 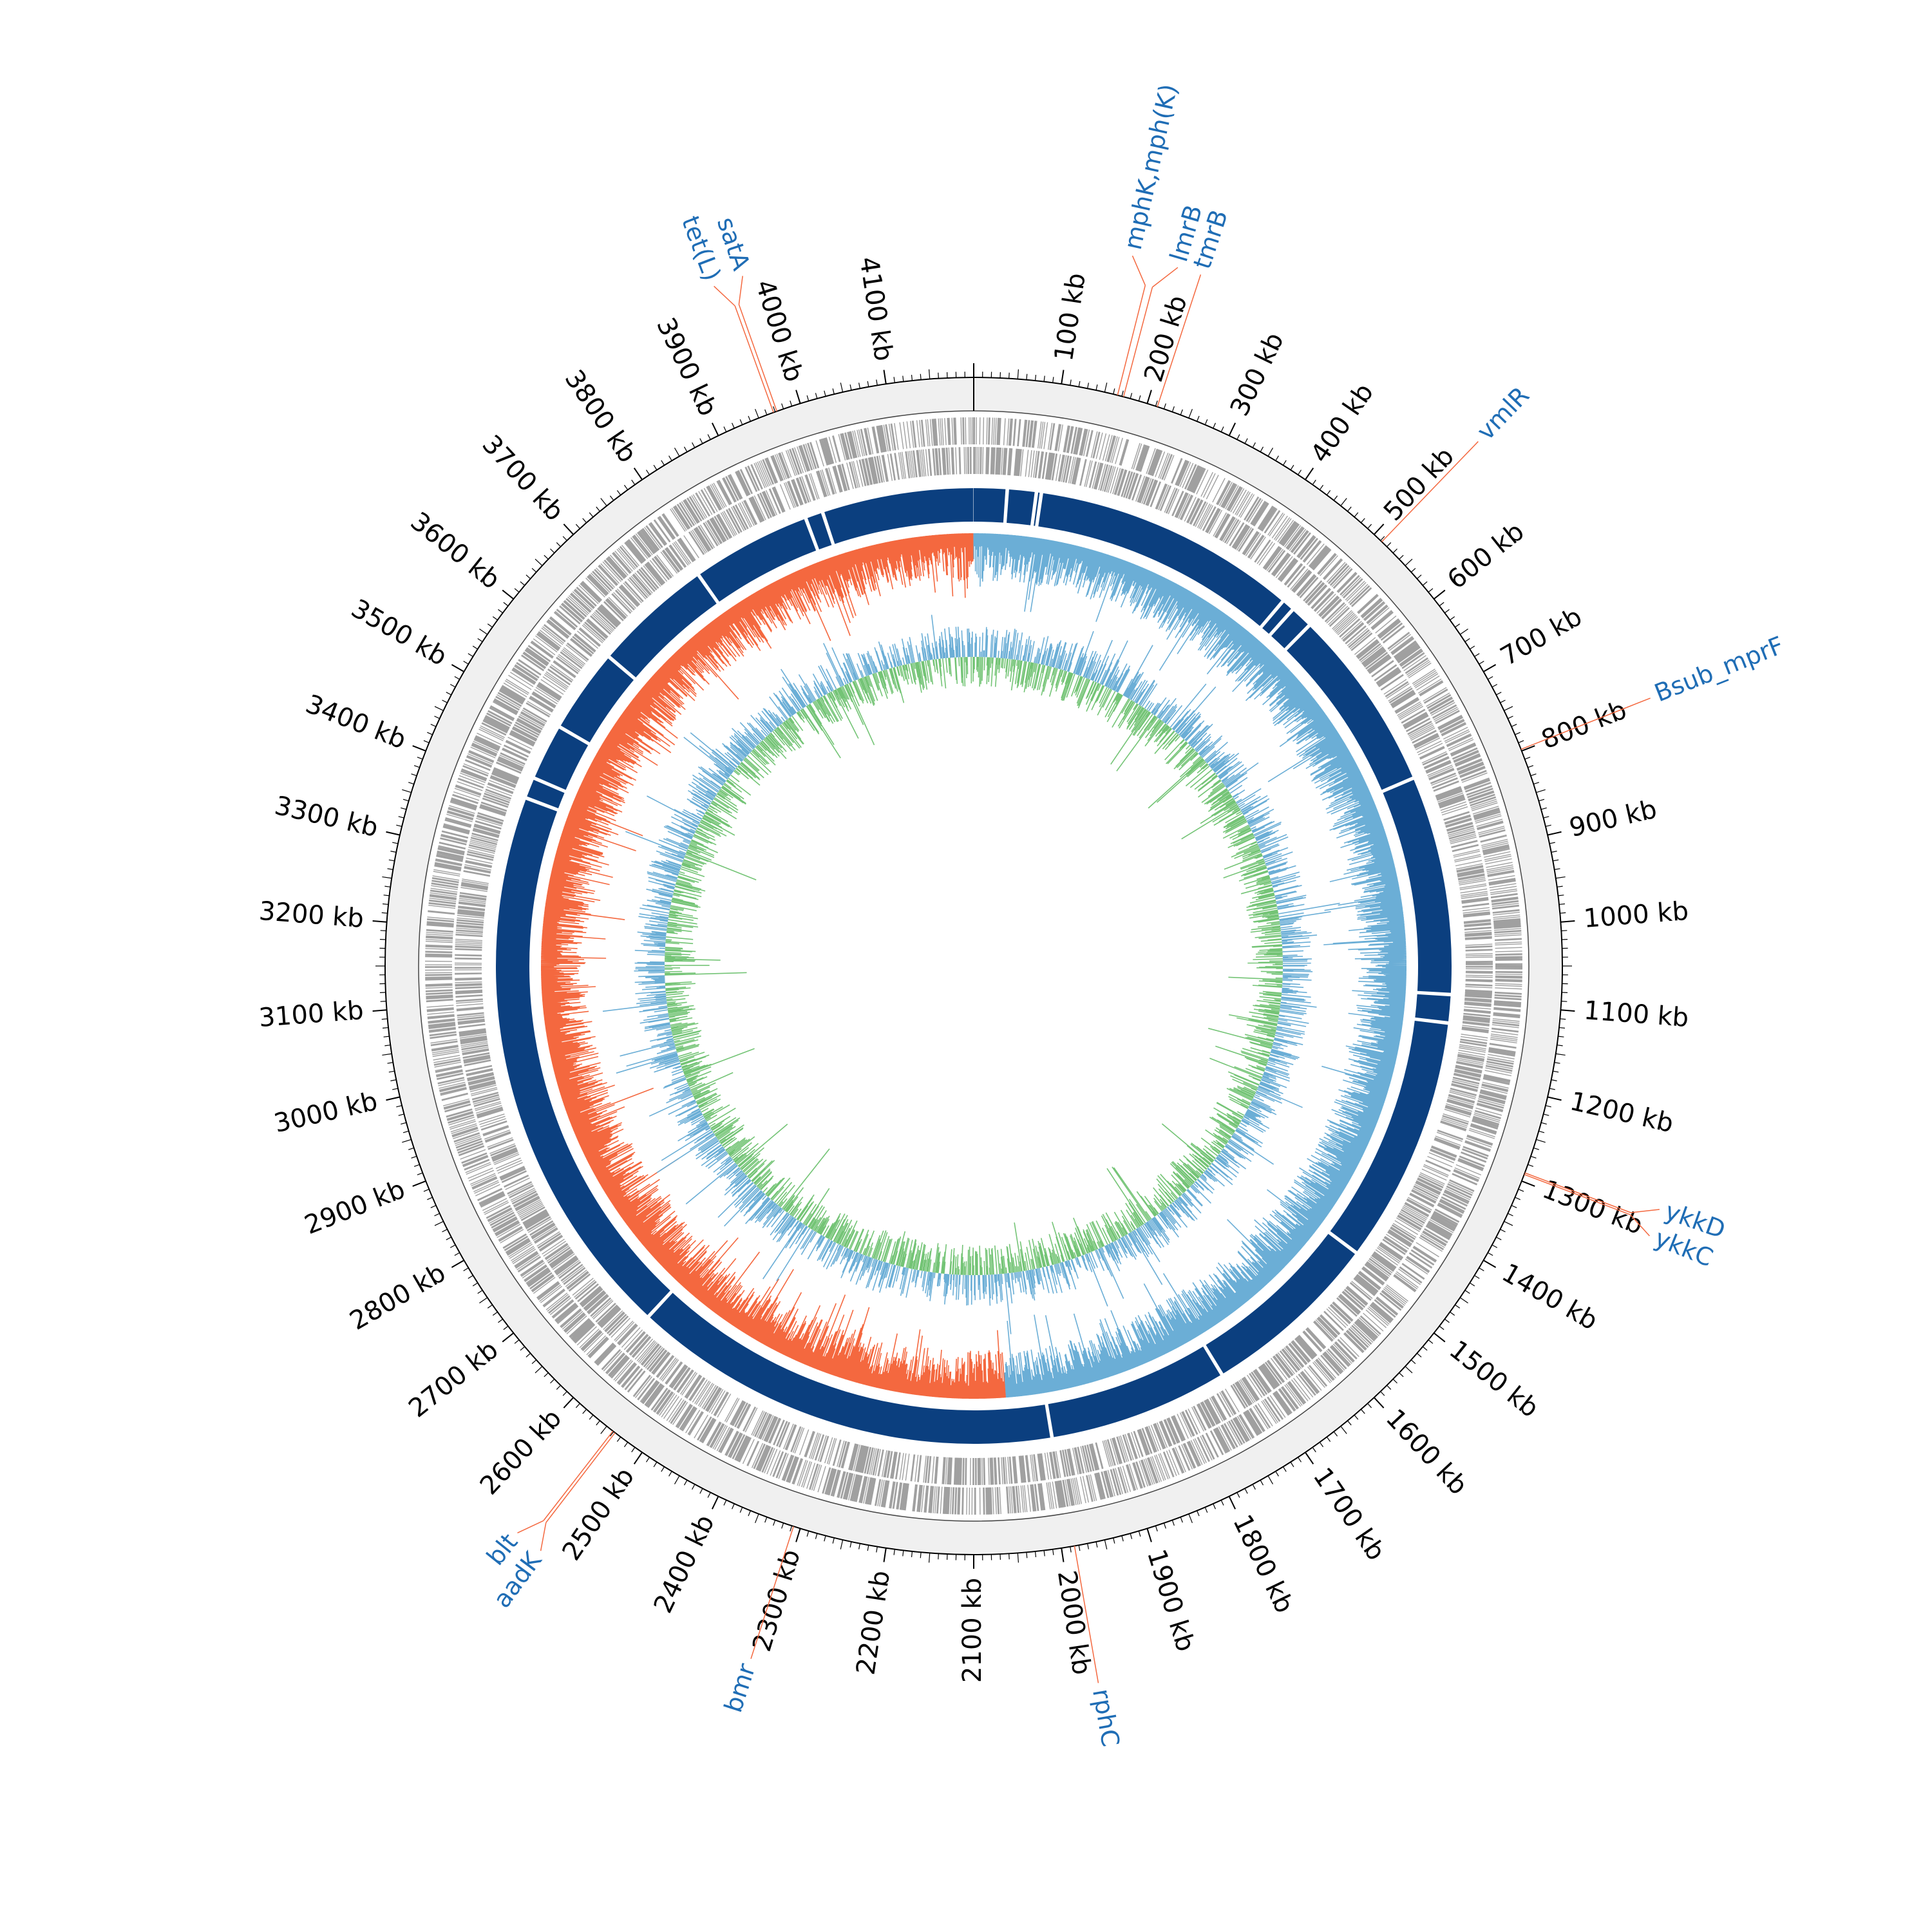 I want to click on tick-label: 3100 kb, so click(x=311, y=1014).